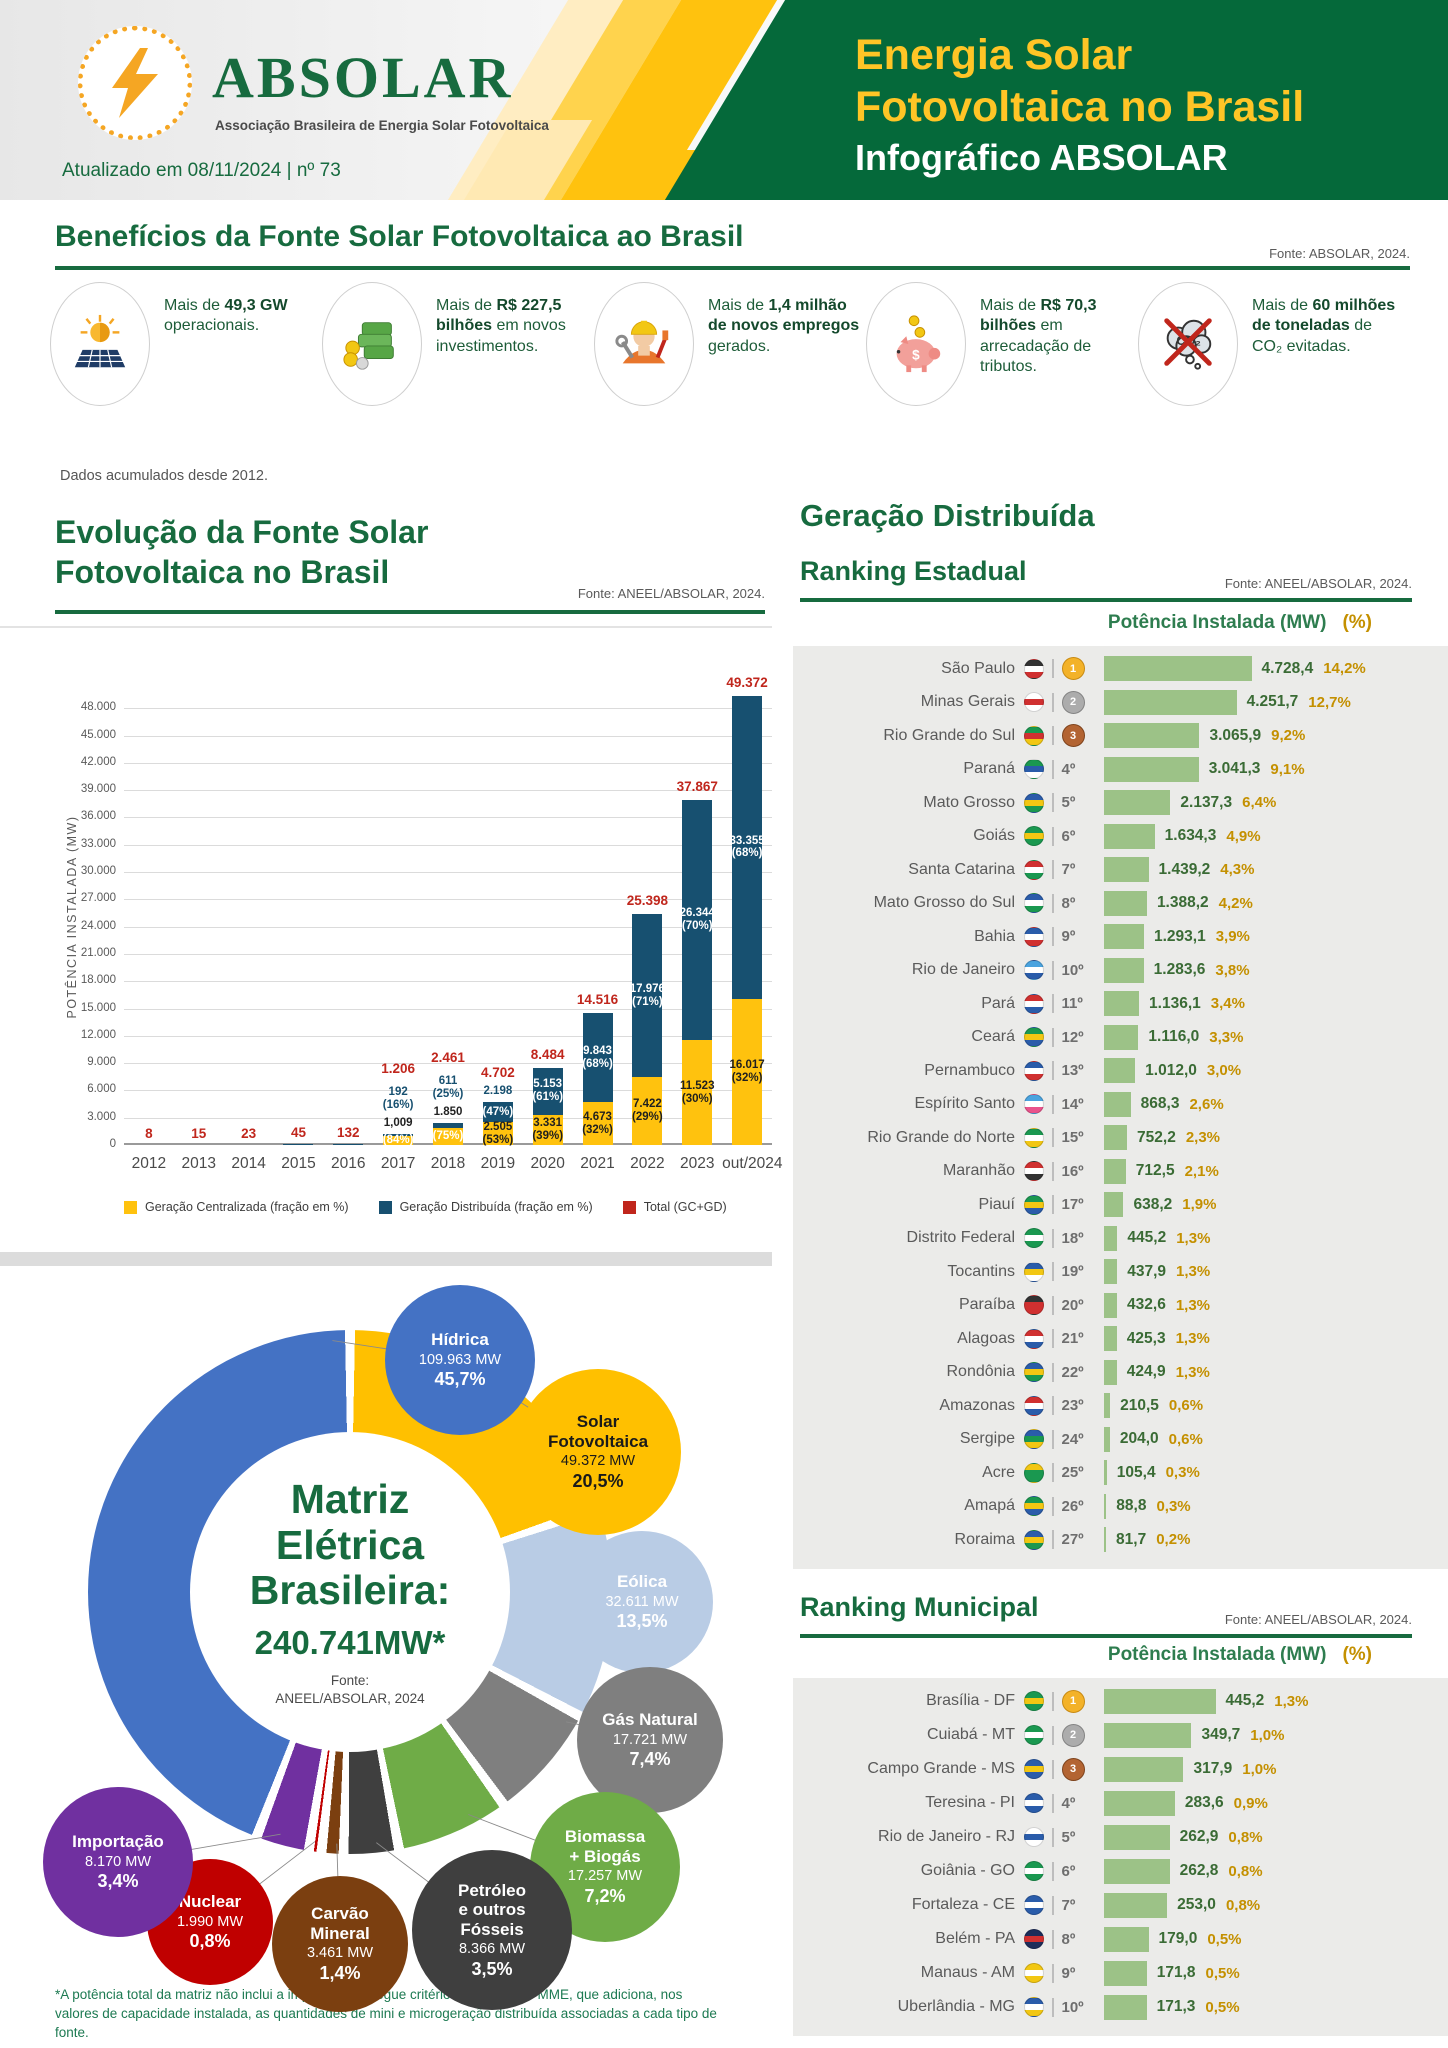 This screenshot has width=1448, height=2048. What do you see at coordinates (1275, 736) in the screenshot?
I see `power-bar-area: 3.065,9 9,2%` at bounding box center [1275, 736].